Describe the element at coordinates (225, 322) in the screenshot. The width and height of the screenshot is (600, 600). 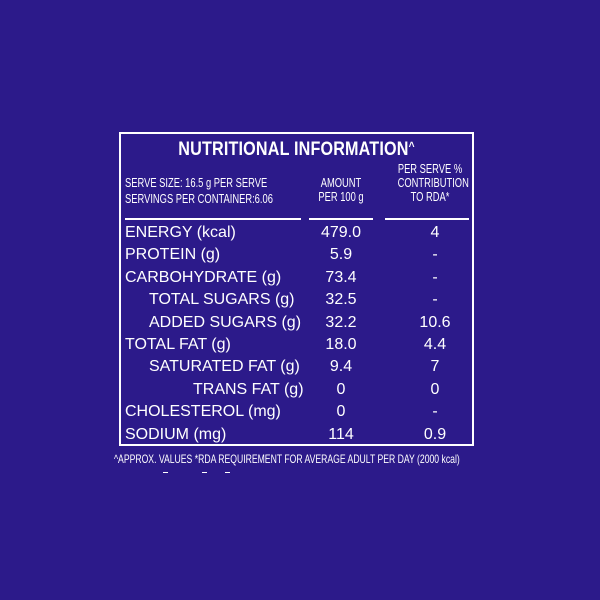
I see `nutrient-label: ADDED SUGARS (g)` at that location.